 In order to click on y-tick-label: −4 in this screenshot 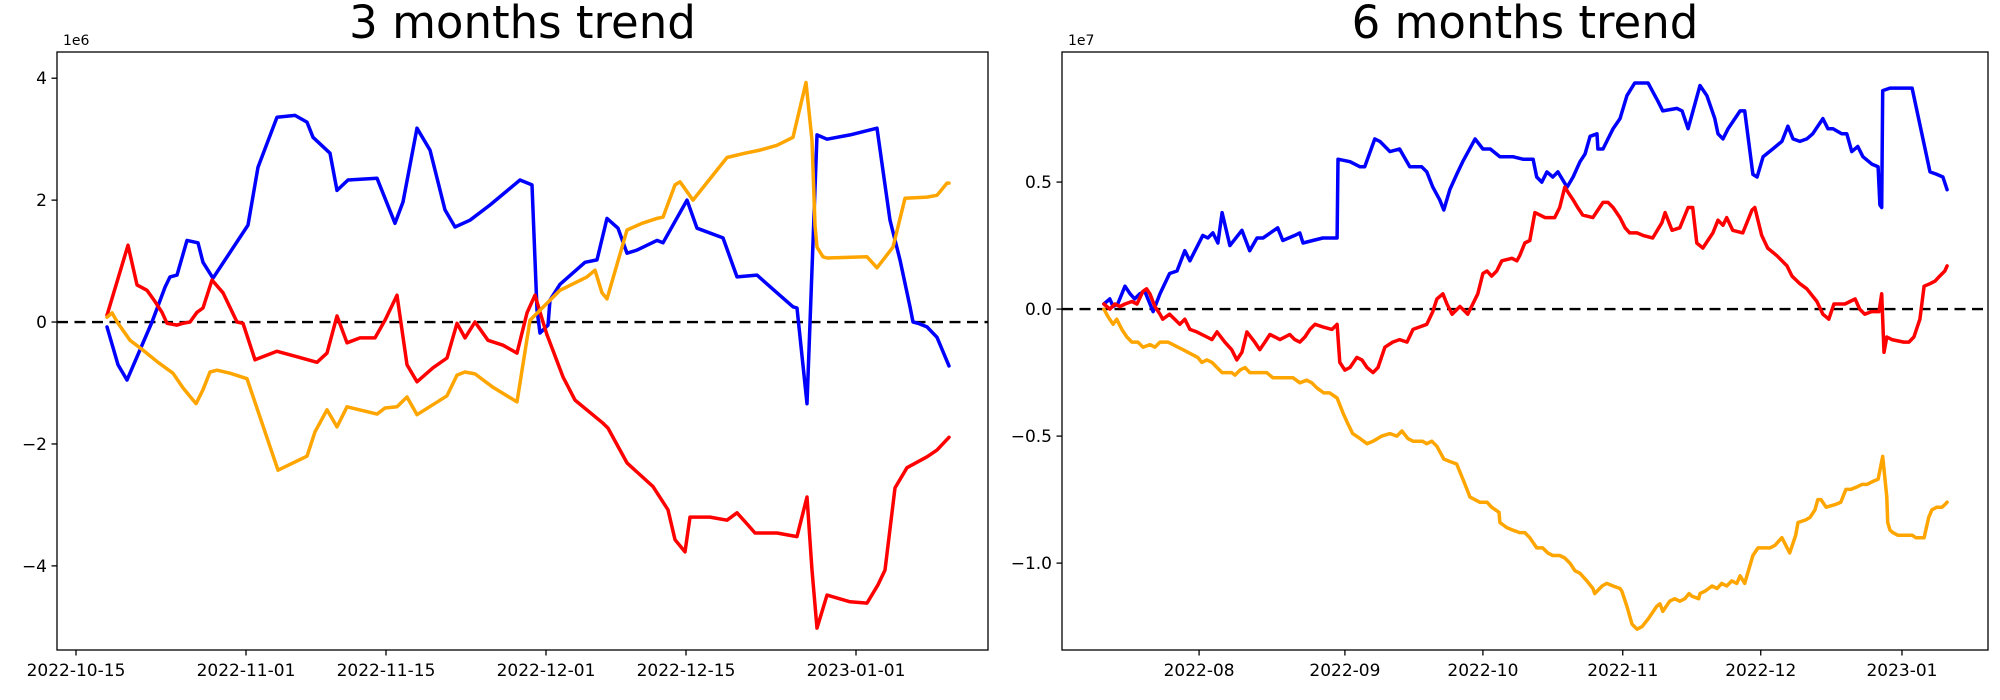, I will do `click(34, 567)`.